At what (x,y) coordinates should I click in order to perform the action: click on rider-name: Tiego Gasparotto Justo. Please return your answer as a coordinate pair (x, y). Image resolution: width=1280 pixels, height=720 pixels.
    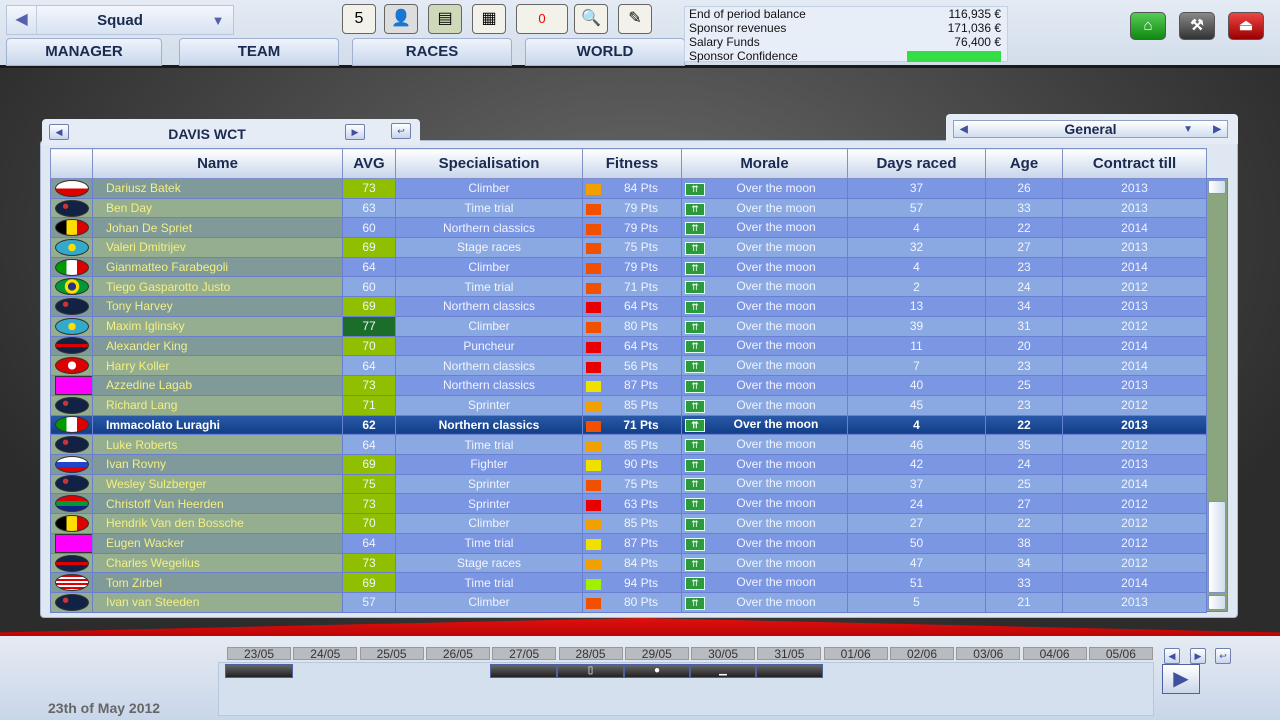
    Looking at the image, I should click on (217, 287).